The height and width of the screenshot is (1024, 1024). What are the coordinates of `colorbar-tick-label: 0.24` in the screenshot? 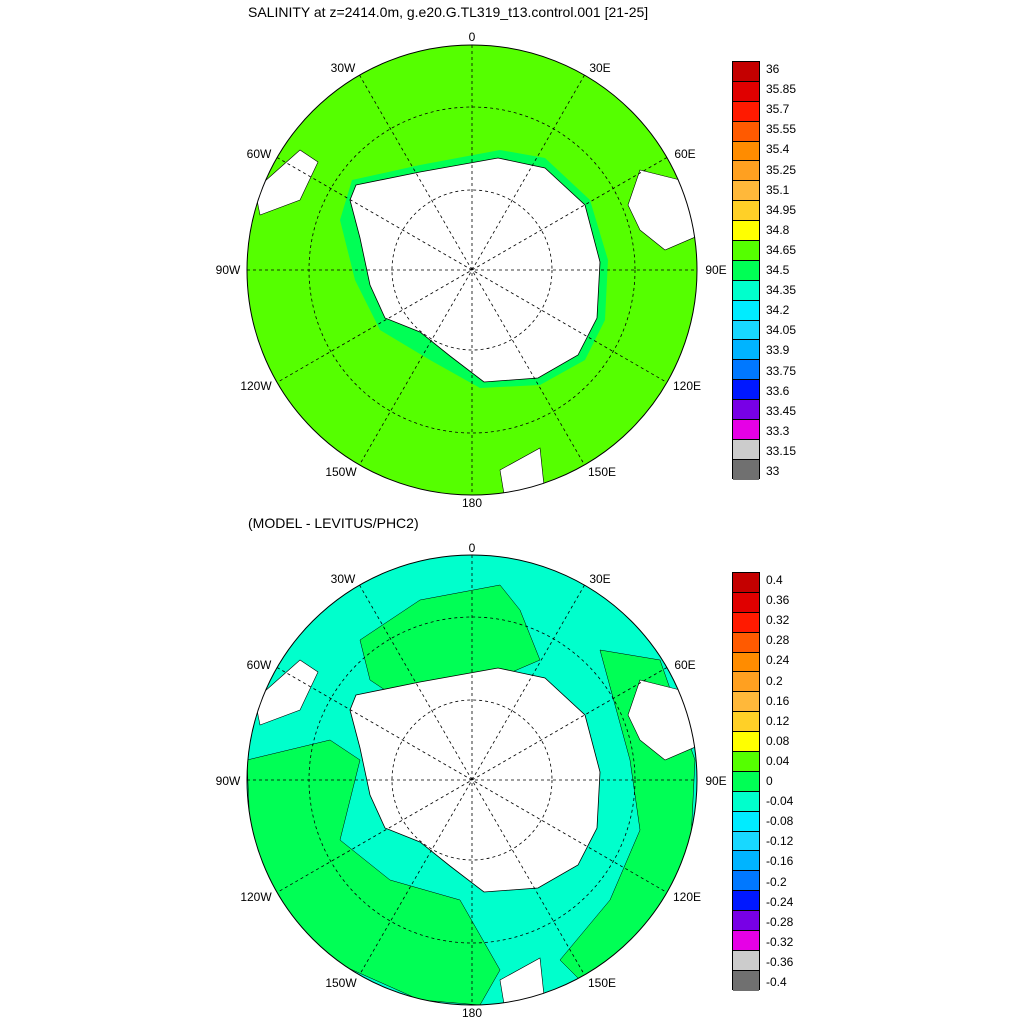 It's located at (778, 660).